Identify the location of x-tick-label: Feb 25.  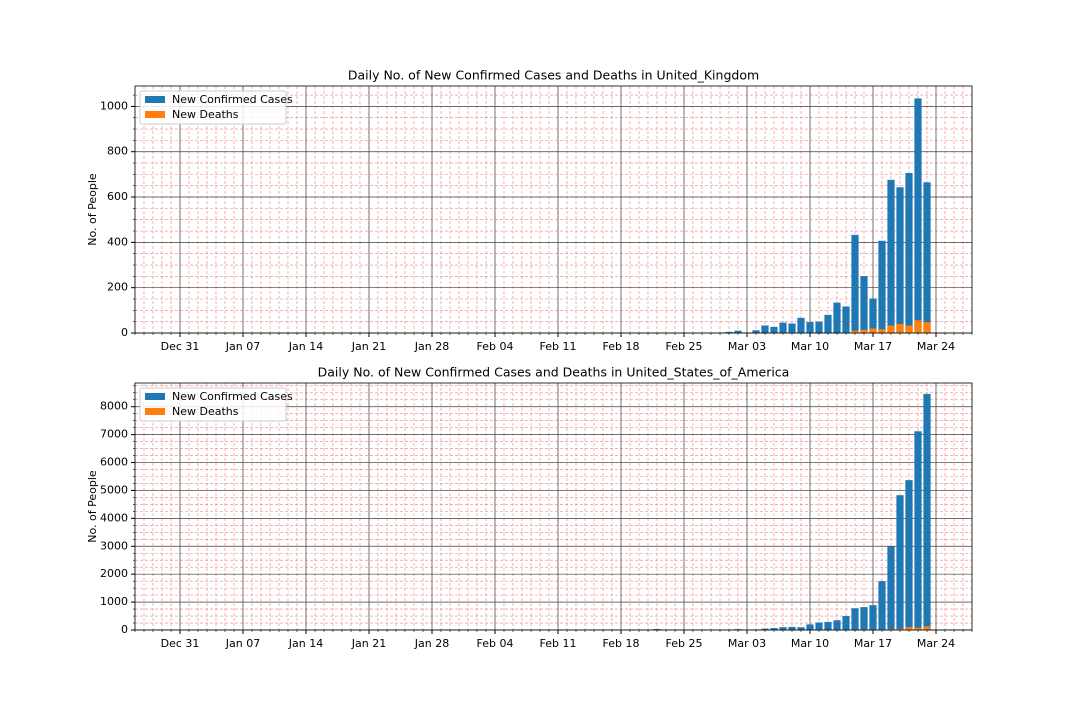
(684, 346).